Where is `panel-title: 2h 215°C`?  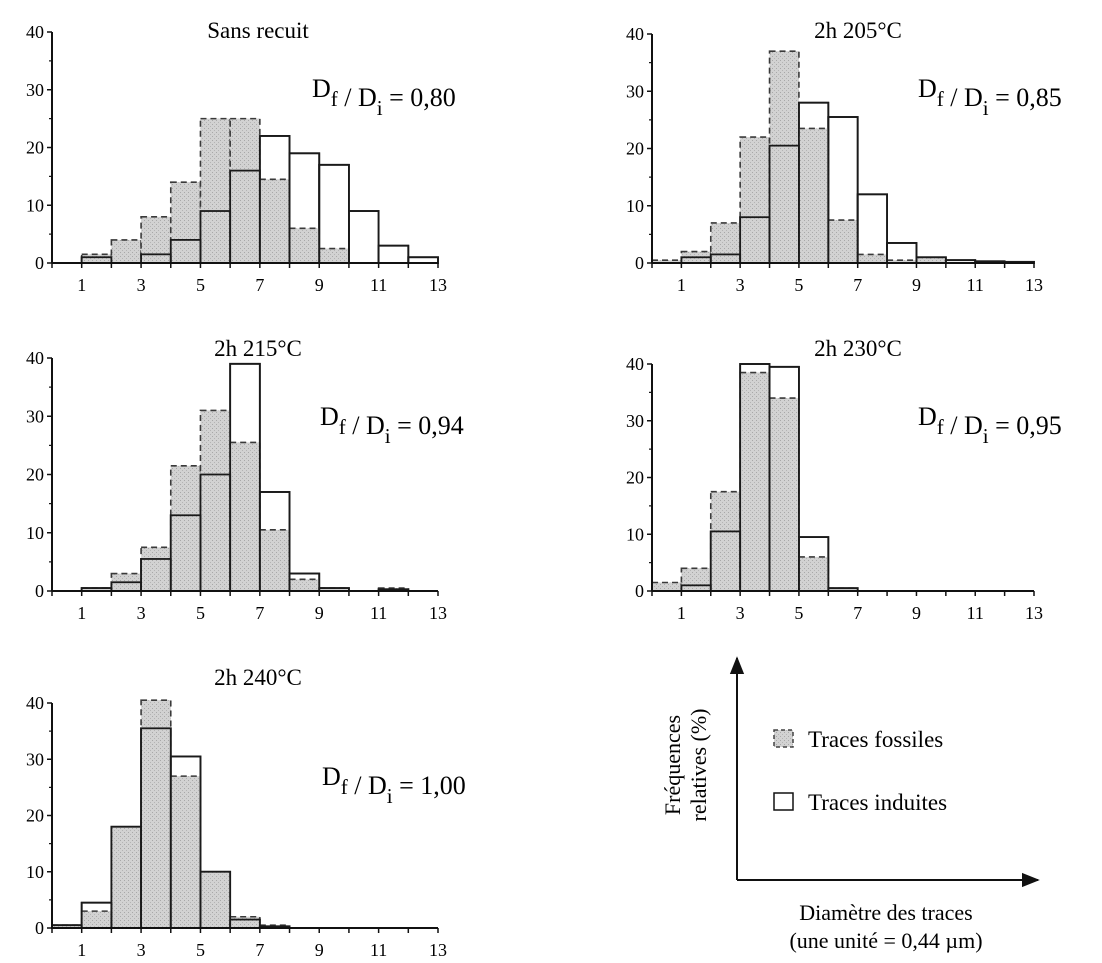 panel-title: 2h 215°C is located at coordinates (258, 348).